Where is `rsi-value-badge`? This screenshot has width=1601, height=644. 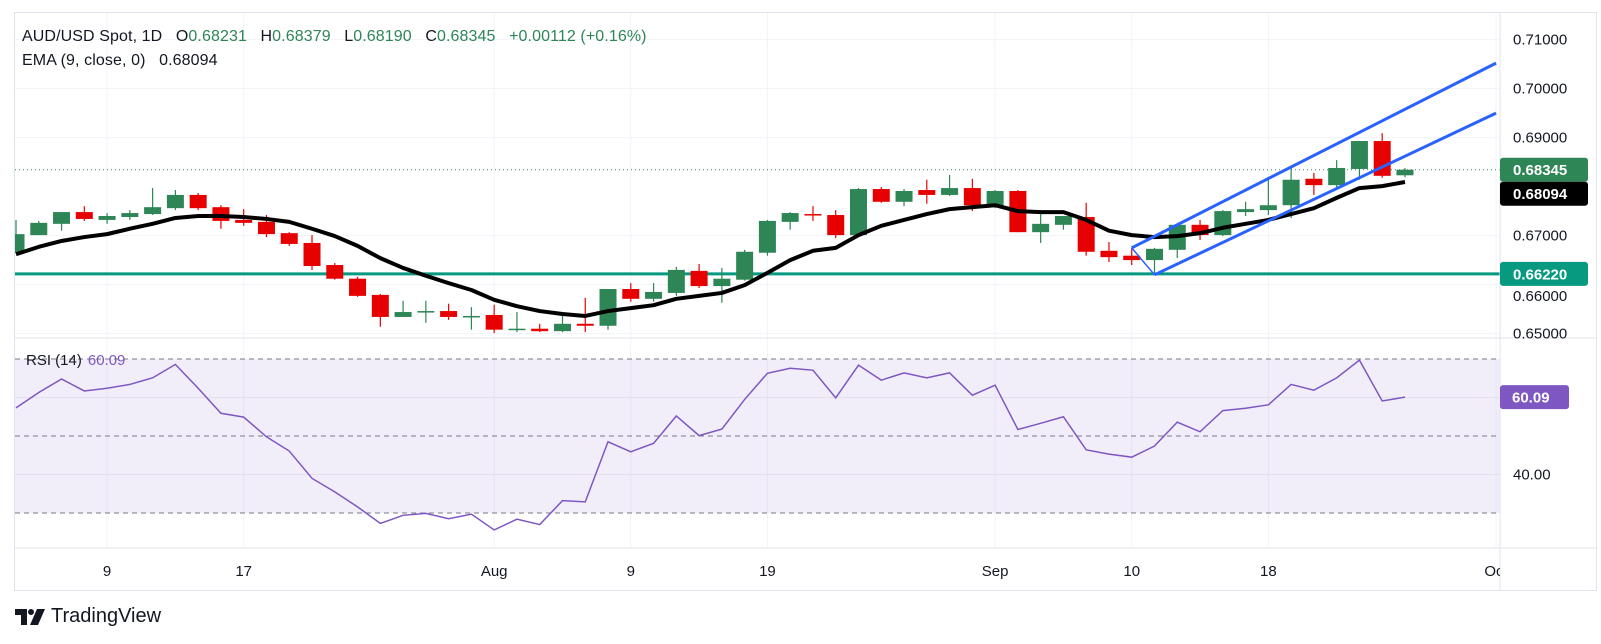 rsi-value-badge is located at coordinates (1534, 397).